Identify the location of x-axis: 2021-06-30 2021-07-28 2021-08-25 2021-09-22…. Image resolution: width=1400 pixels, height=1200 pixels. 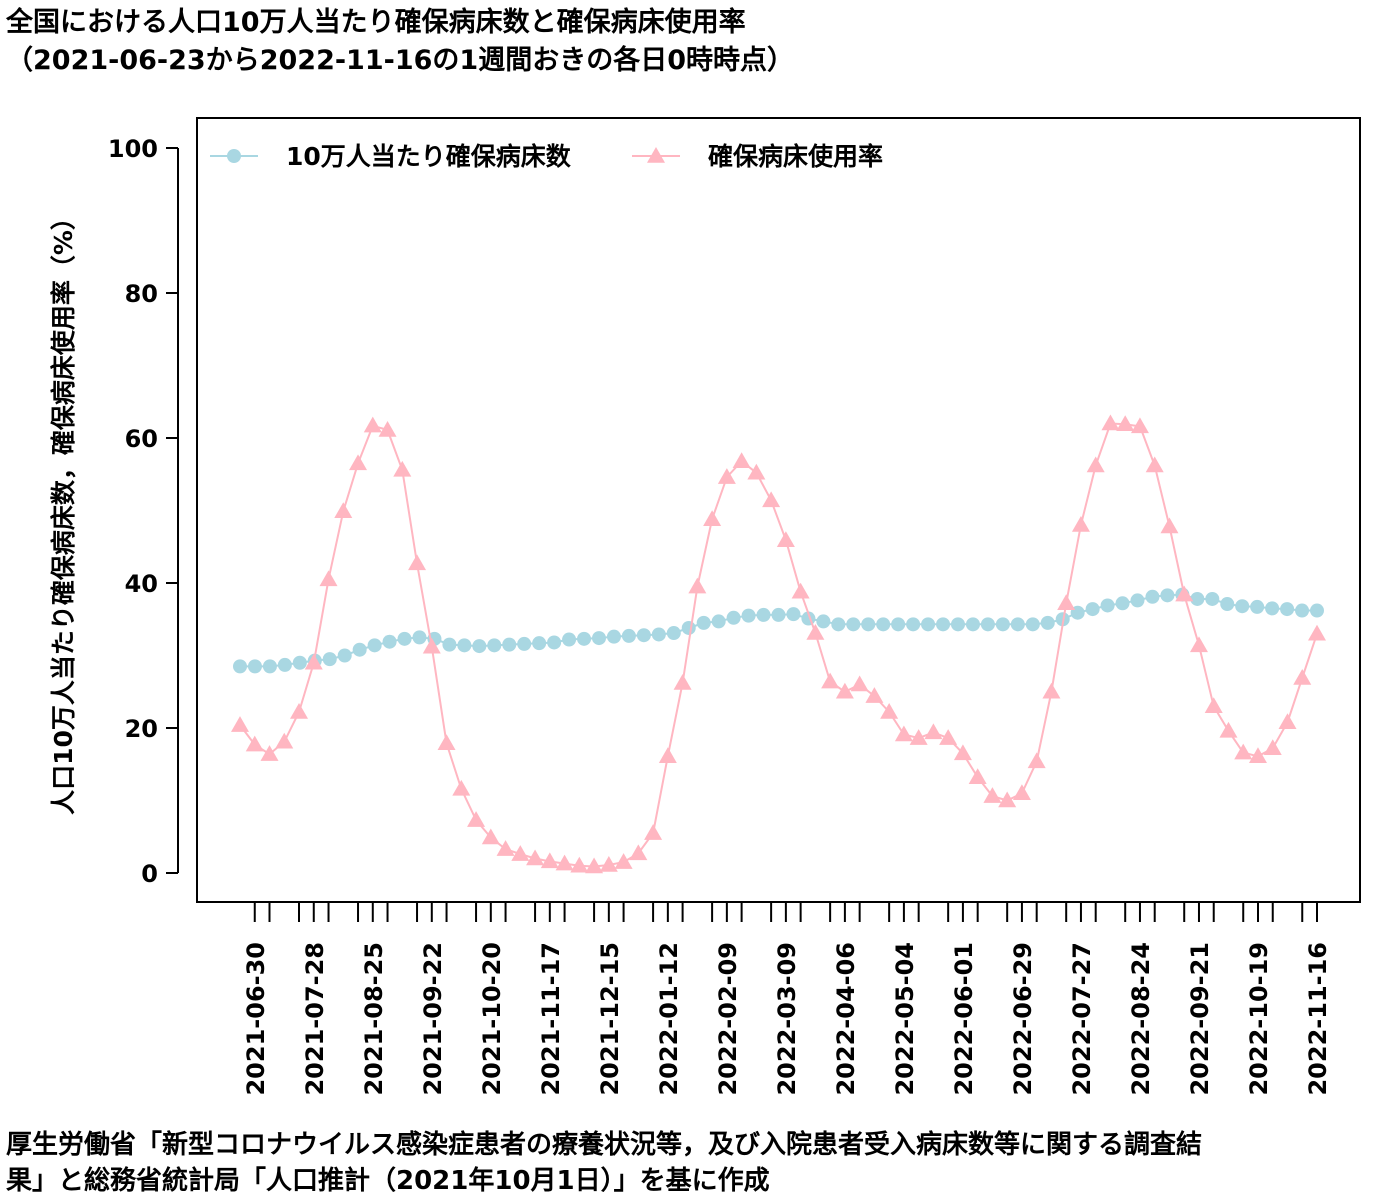
(787, 998).